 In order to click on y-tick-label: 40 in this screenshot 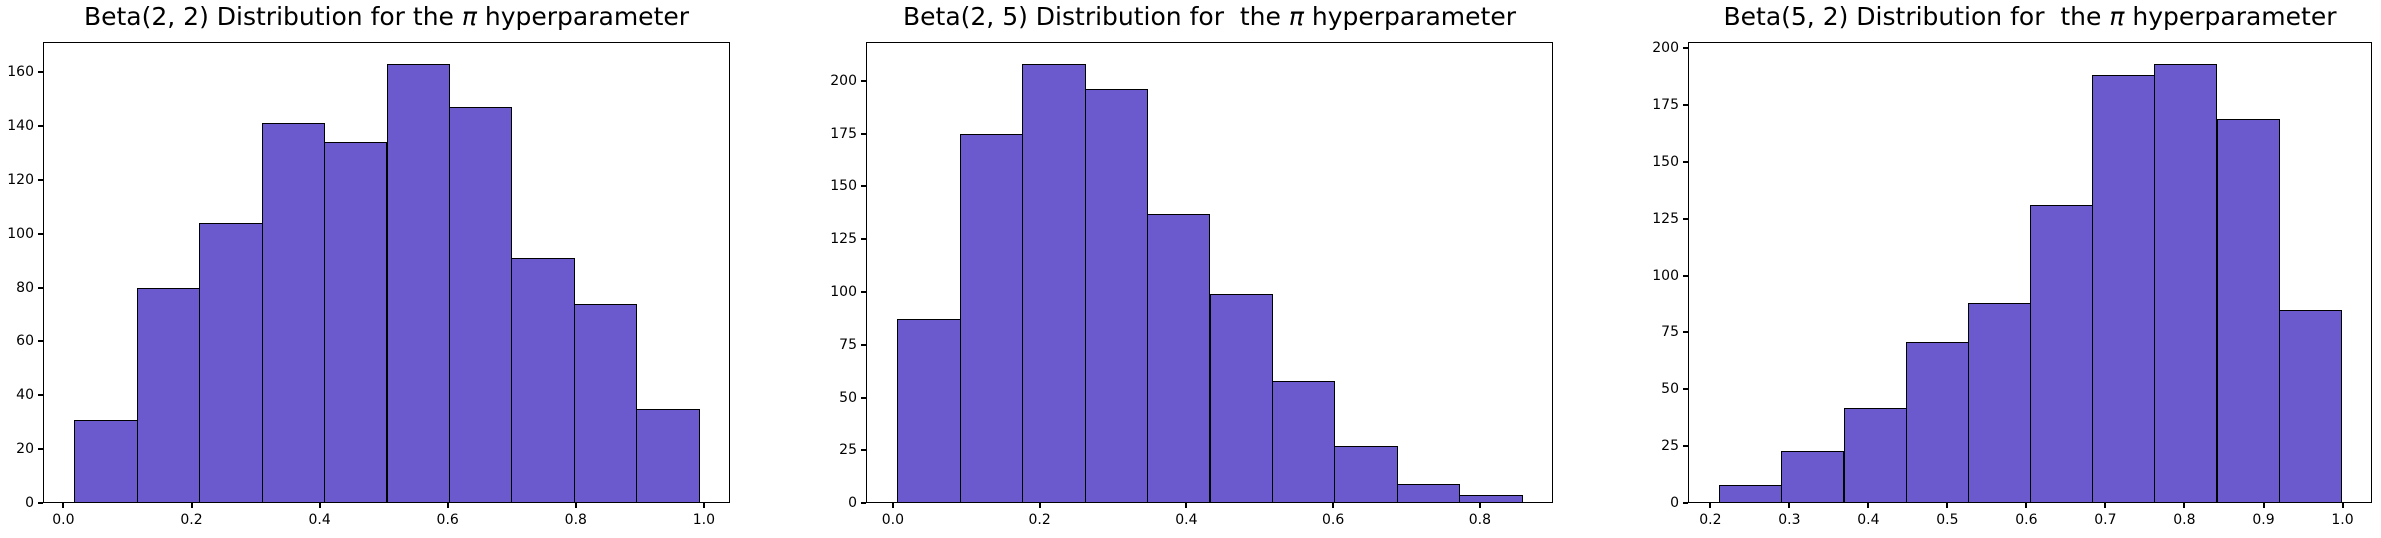, I will do `click(25, 395)`.